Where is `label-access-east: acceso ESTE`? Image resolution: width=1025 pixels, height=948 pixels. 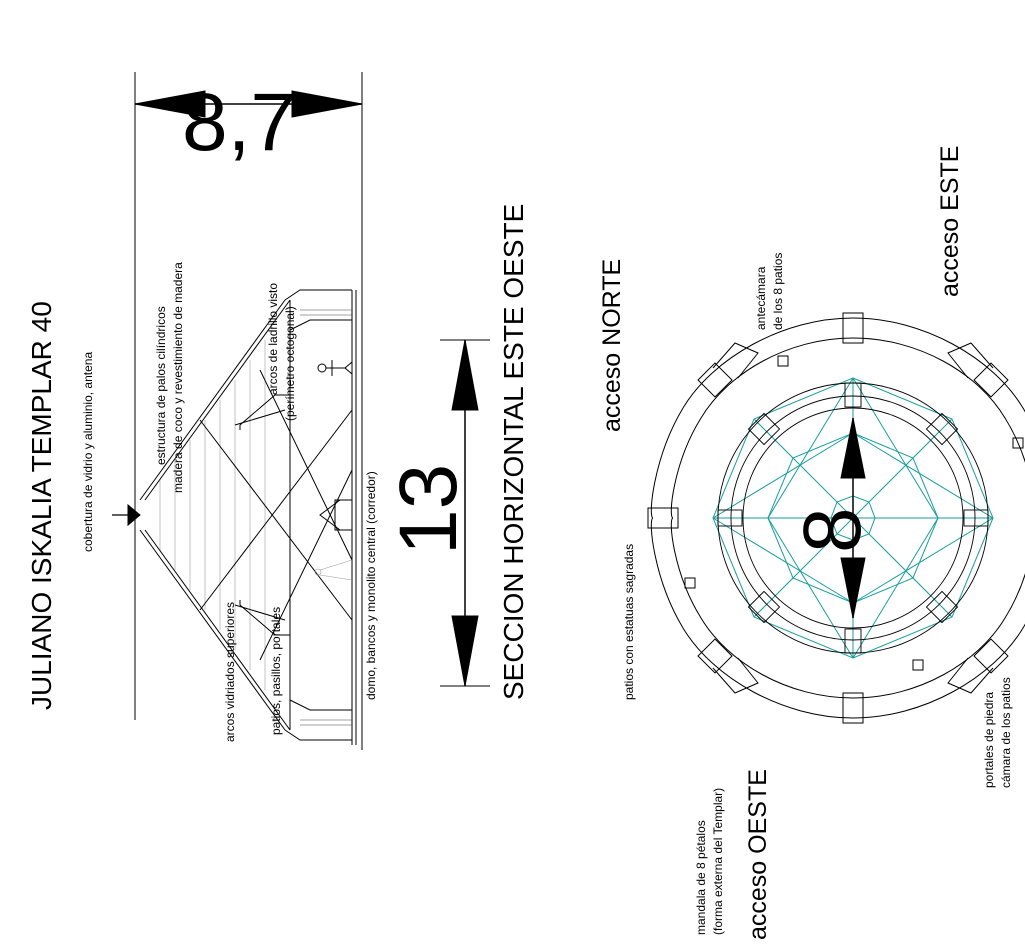
label-access-east: acceso ESTE is located at coordinates (950, 221).